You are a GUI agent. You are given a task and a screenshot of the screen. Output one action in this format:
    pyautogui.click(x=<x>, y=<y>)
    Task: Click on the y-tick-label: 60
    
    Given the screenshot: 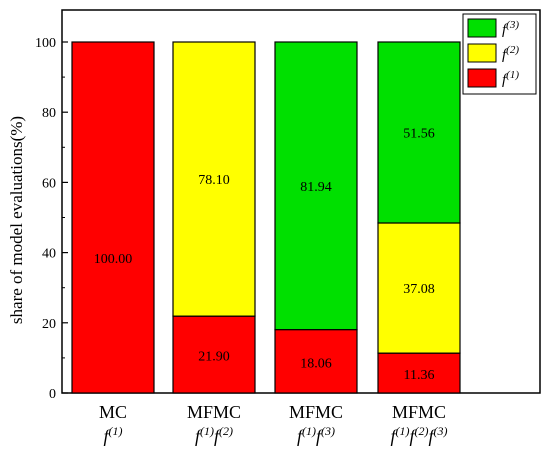 What is the action you would take?
    pyautogui.click(x=49, y=183)
    